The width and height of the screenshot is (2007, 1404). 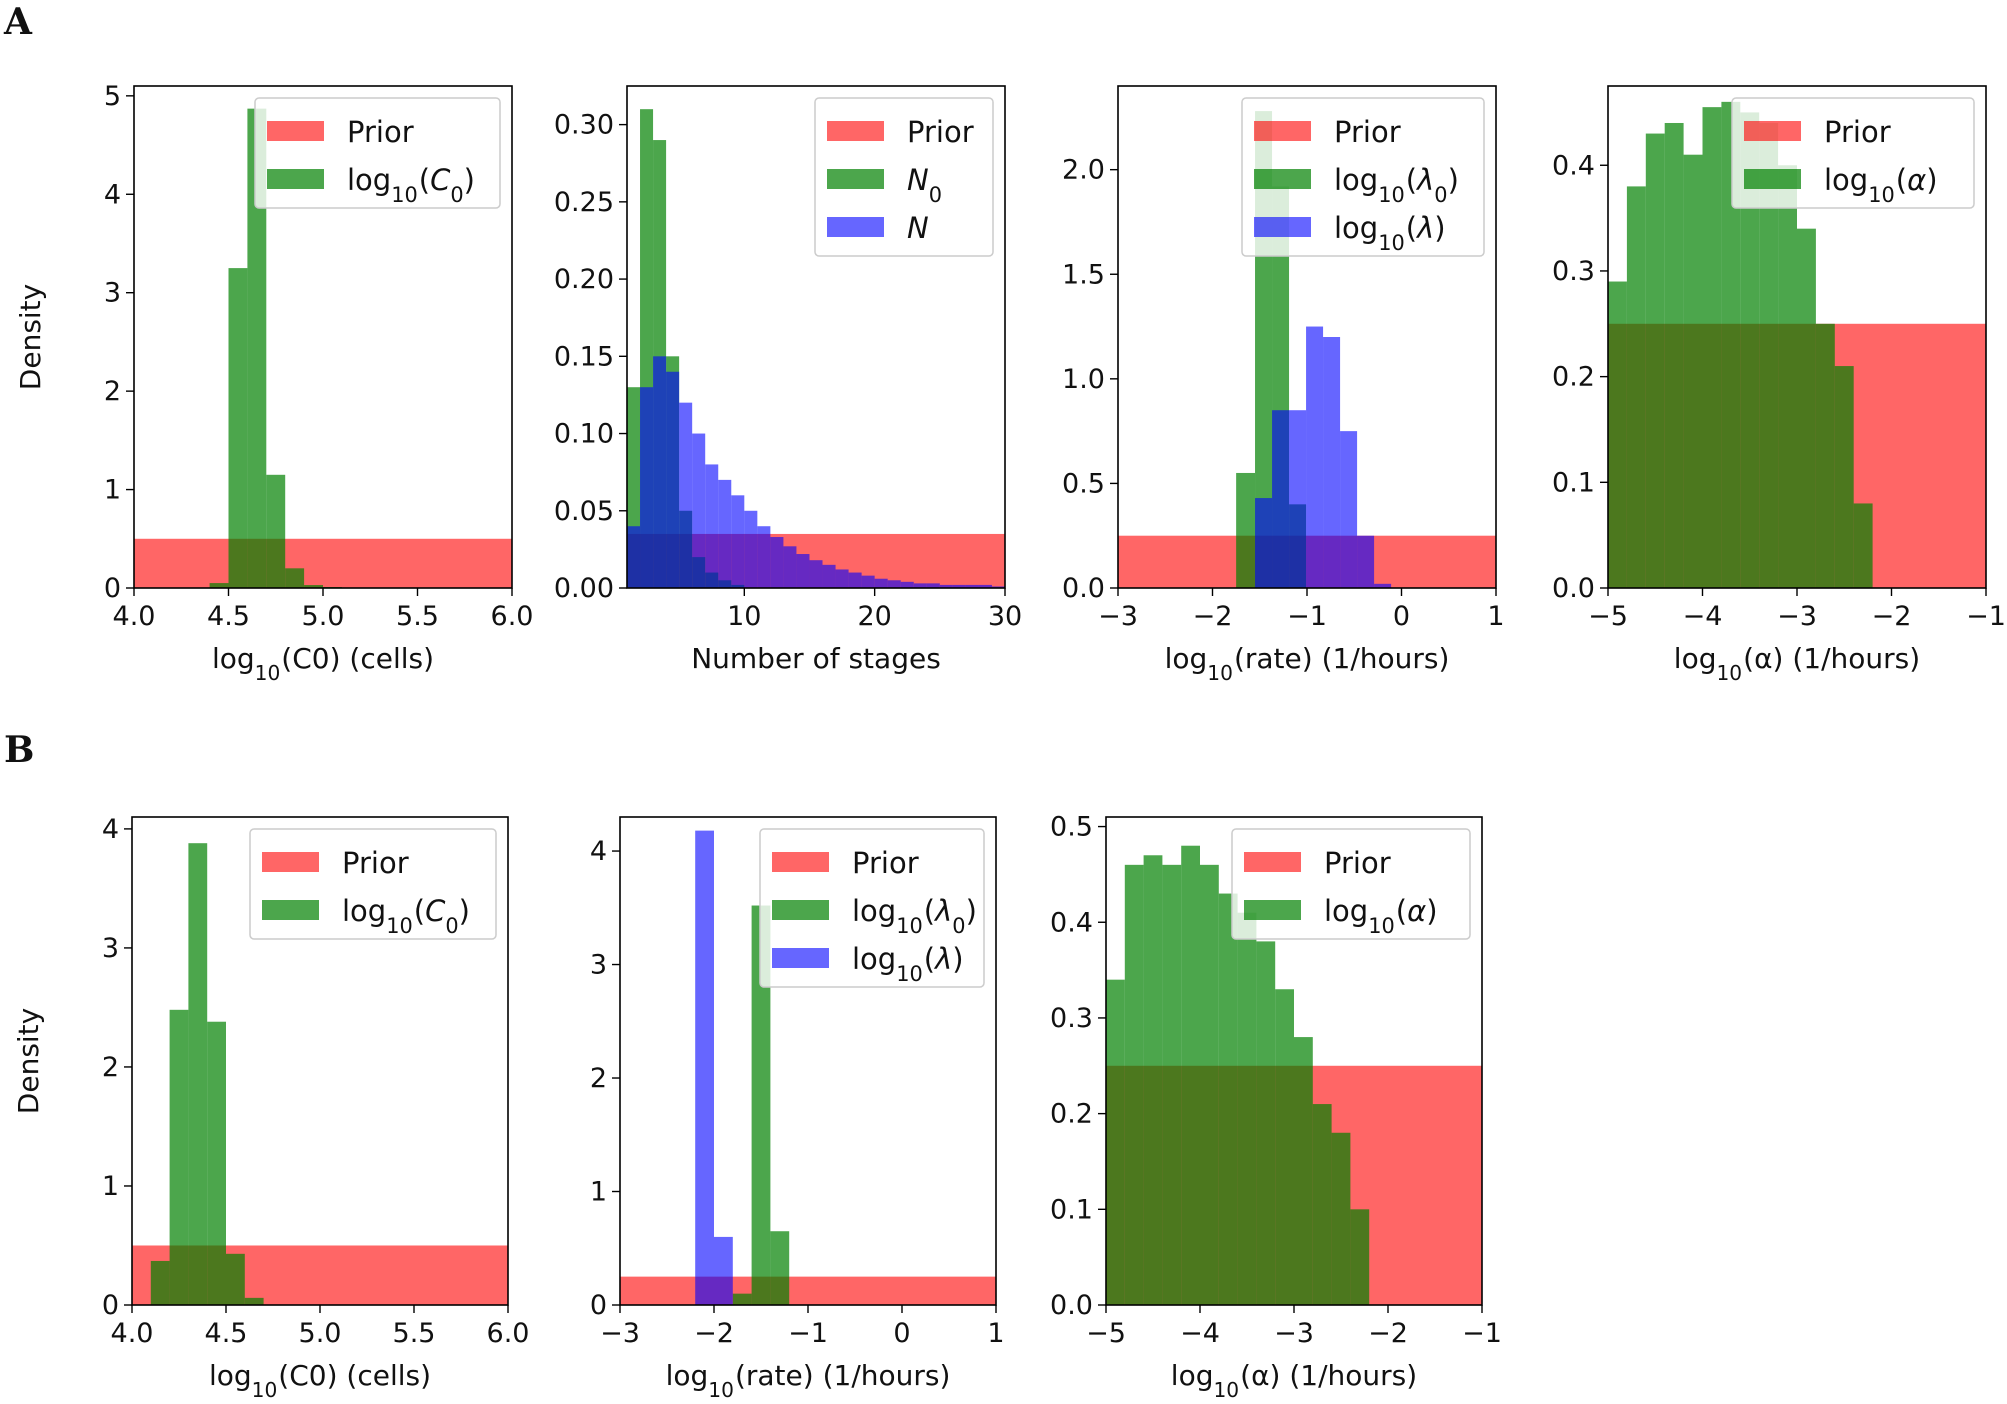 What do you see at coordinates (598, 965) in the screenshot?
I see `y-tick-label: 3` at bounding box center [598, 965].